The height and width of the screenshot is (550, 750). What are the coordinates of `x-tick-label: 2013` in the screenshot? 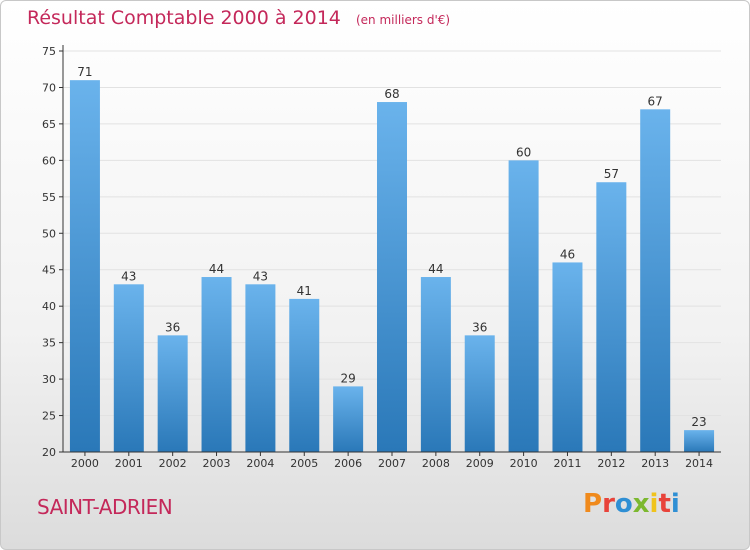 It's located at (655, 463).